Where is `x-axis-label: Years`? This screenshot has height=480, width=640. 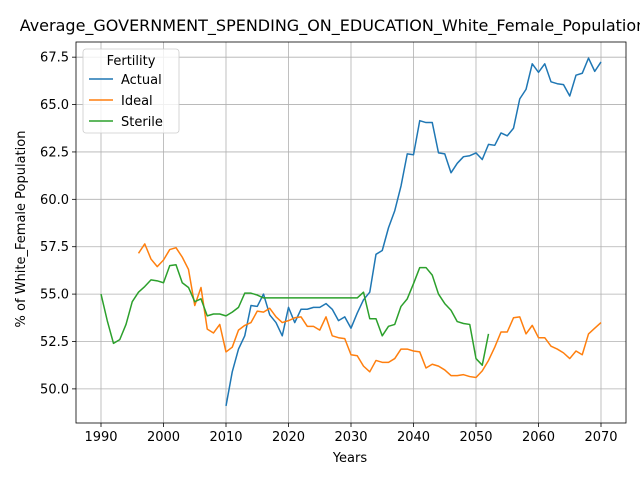
x-axis-label: Years is located at coordinates (350, 458).